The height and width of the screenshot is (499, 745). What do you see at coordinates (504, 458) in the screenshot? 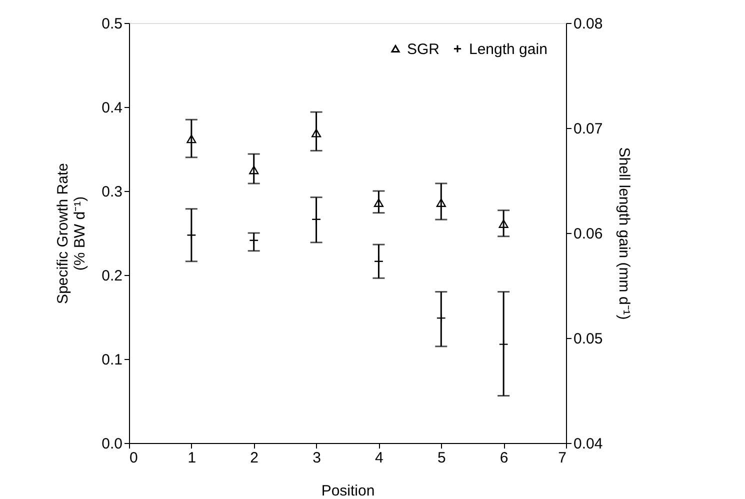
I see `x-tick-label: 6` at bounding box center [504, 458].